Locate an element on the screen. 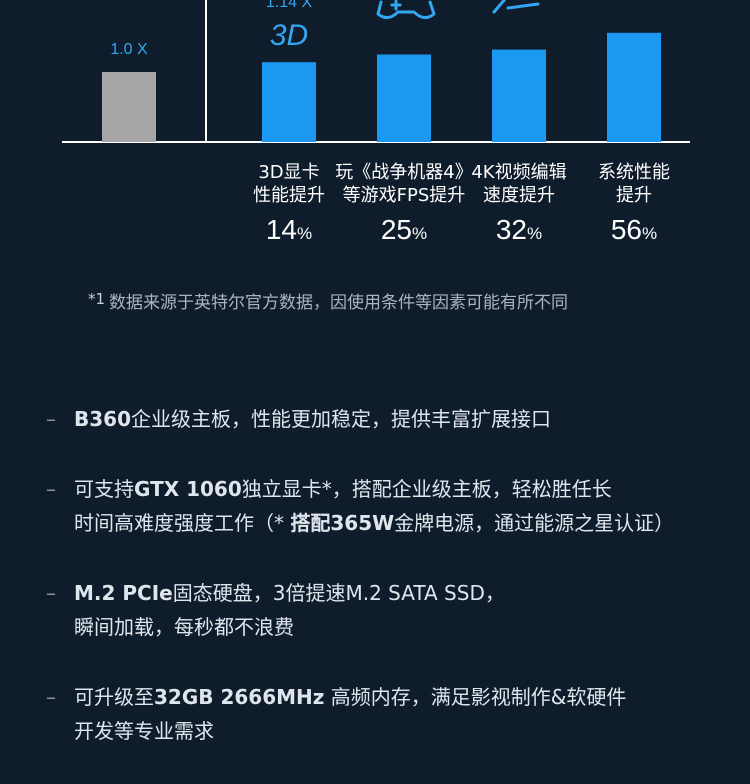  percent-label: 14% is located at coordinates (289, 229).